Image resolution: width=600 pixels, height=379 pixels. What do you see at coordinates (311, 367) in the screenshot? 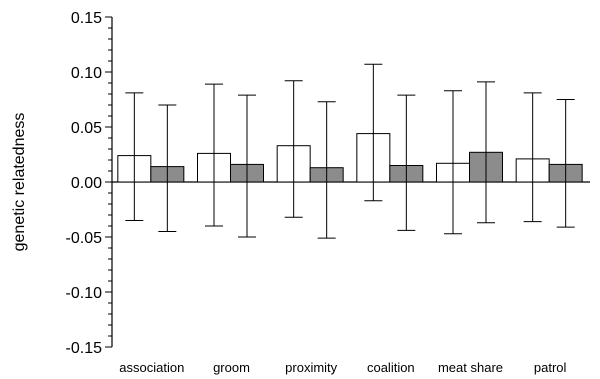
I see `x-category-label: proximity` at bounding box center [311, 367].